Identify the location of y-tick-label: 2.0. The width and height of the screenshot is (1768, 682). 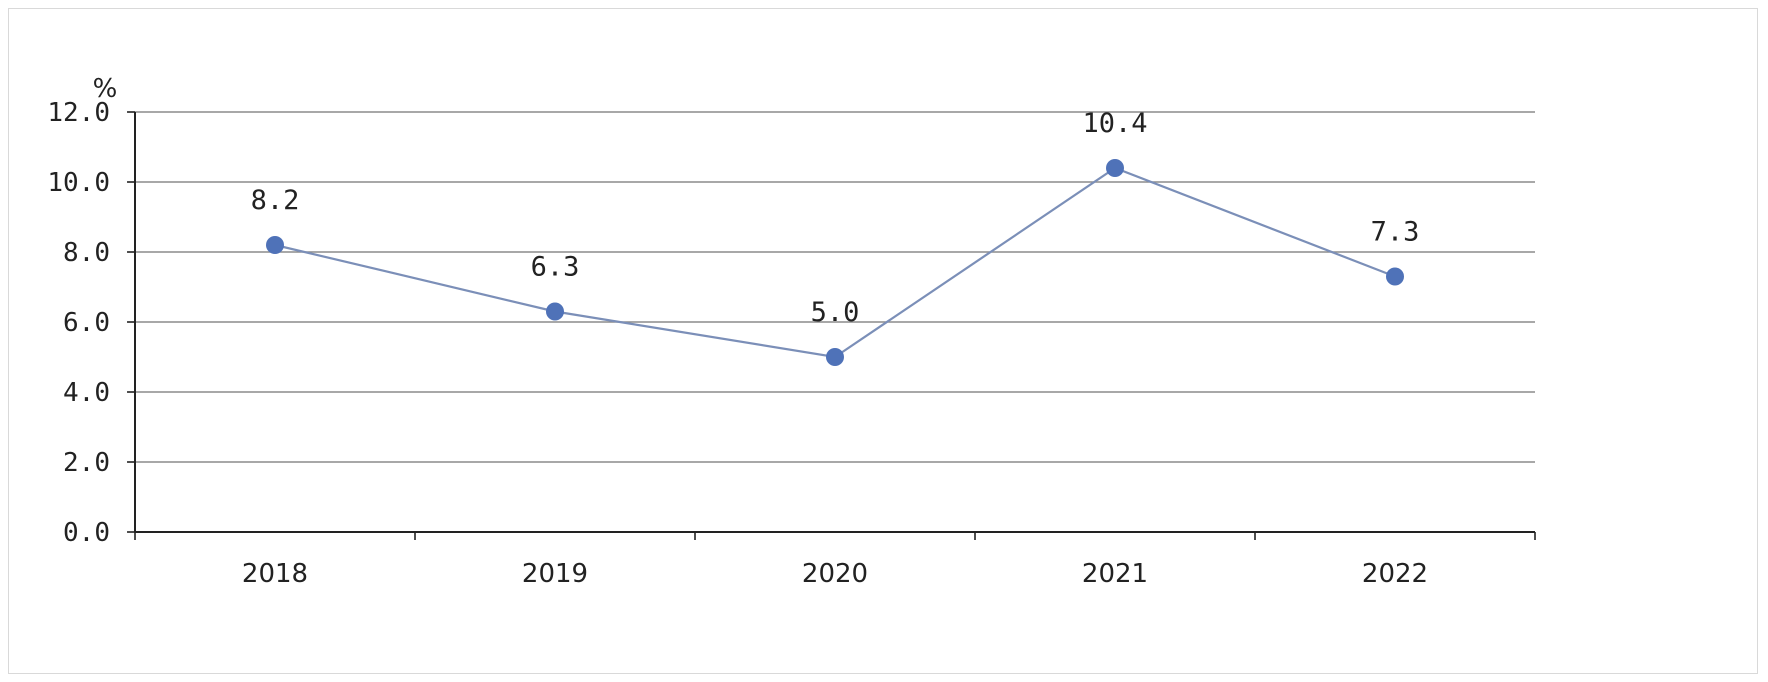
(86, 463).